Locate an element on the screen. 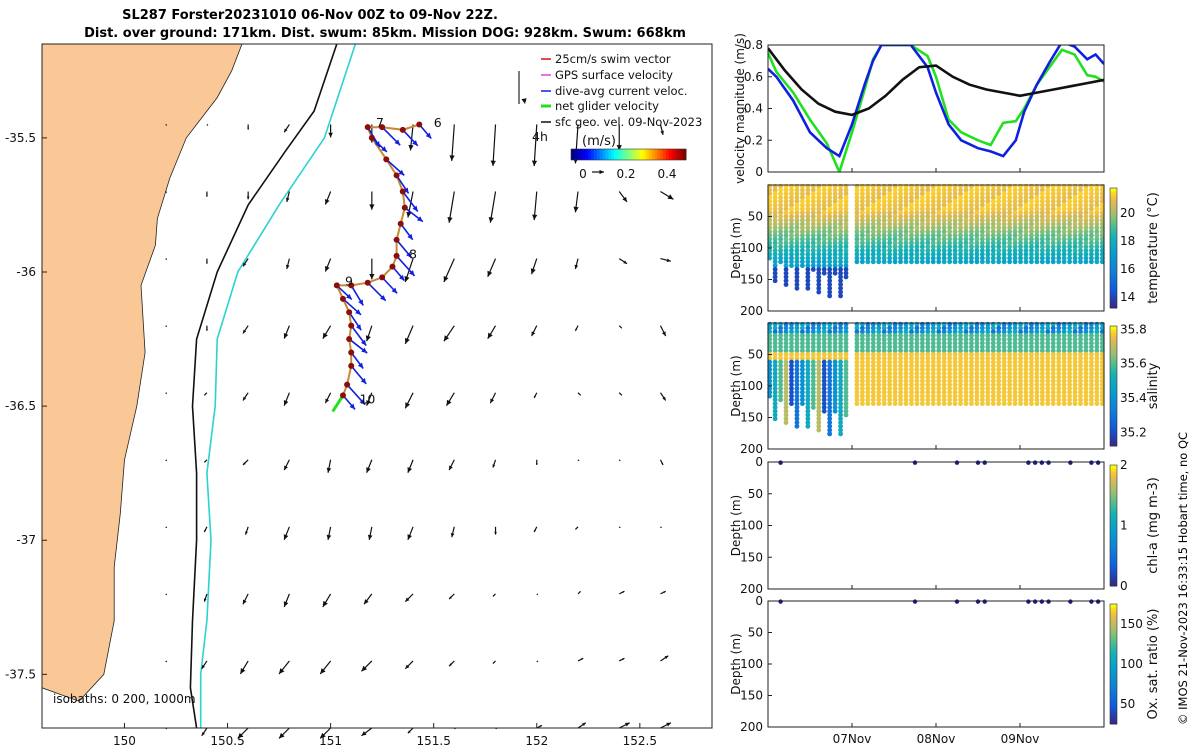  glider-position-dot is located at coordinates (367, 127).